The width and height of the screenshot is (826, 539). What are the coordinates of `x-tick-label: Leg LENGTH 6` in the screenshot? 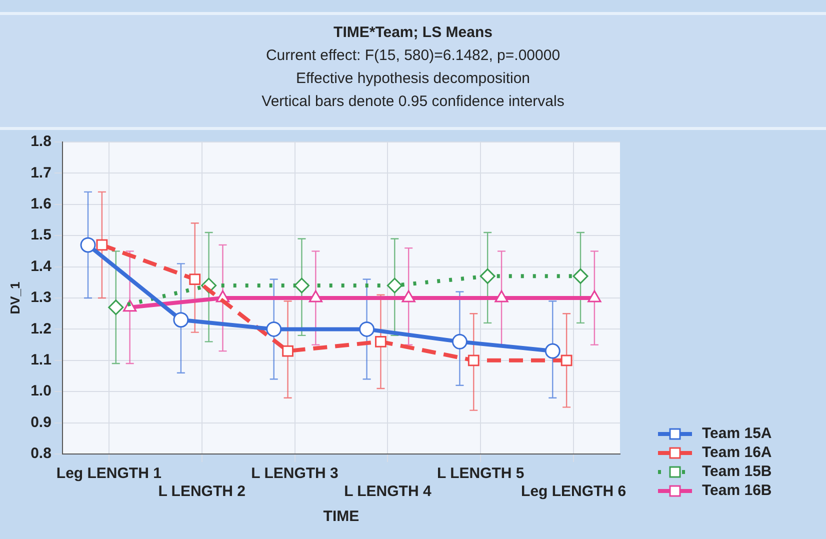 It's located at (573, 491).